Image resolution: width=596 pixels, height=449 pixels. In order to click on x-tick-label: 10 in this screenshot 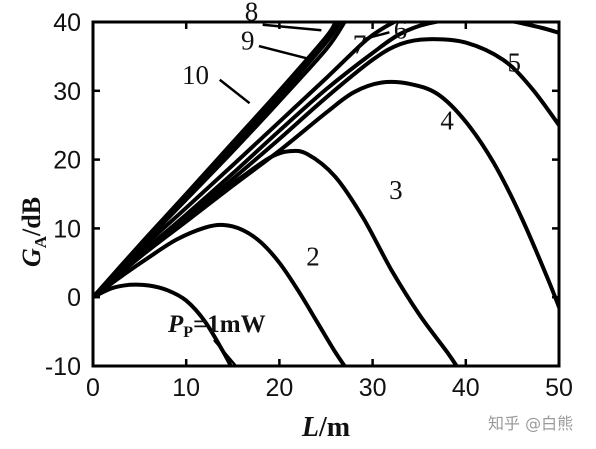, I will do `click(186, 388)`.